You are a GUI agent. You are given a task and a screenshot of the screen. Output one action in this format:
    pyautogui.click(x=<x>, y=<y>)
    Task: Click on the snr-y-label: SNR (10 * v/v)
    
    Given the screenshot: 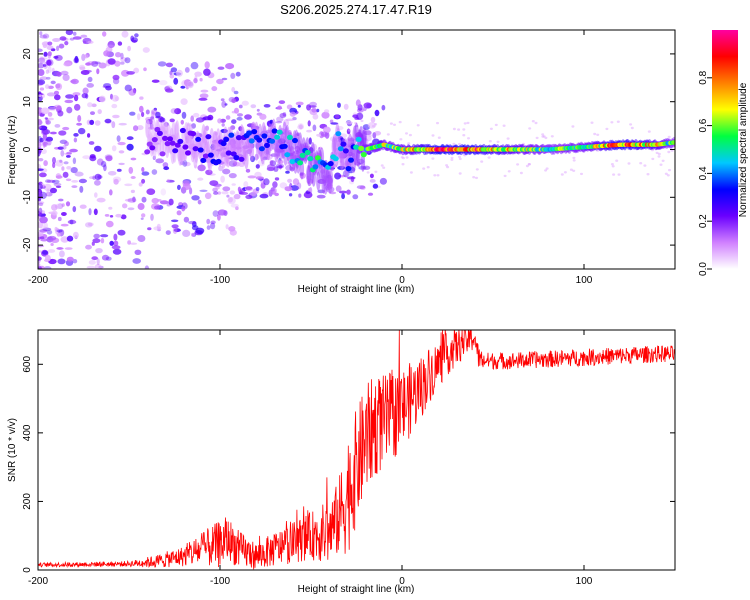 What is the action you would take?
    pyautogui.click(x=12, y=450)
    